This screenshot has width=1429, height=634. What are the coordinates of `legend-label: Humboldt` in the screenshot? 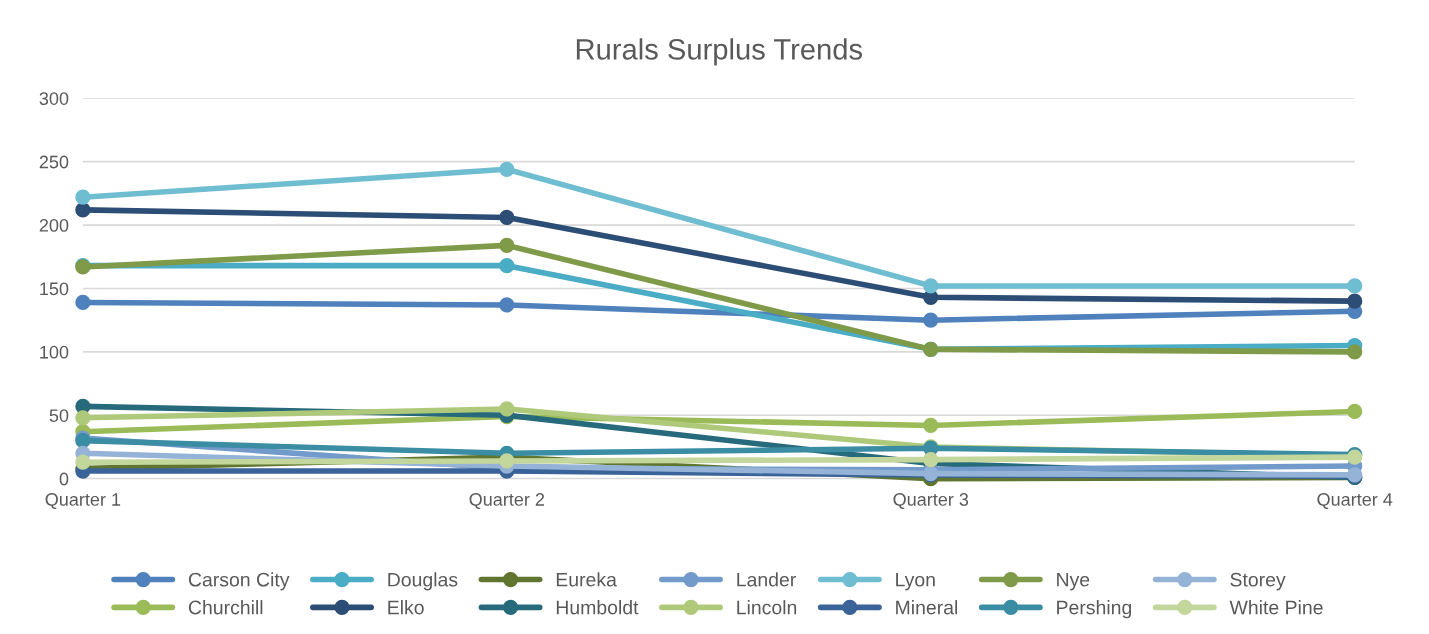 It's located at (597, 607).